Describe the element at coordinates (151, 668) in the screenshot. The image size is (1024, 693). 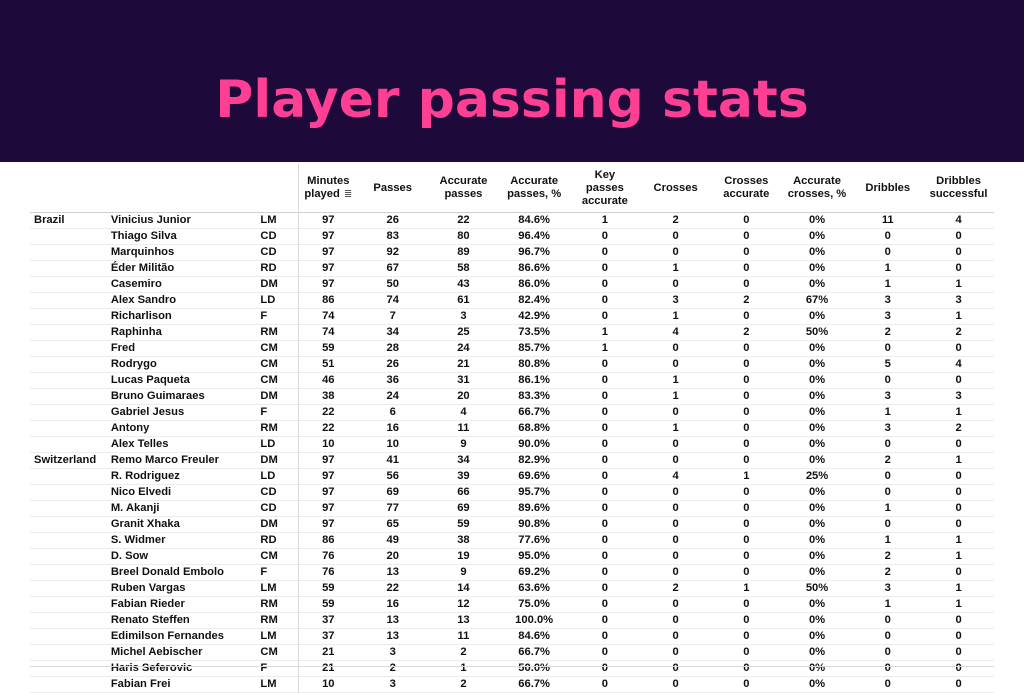
I see `player-name-cell: Haris Seferovic` at that location.